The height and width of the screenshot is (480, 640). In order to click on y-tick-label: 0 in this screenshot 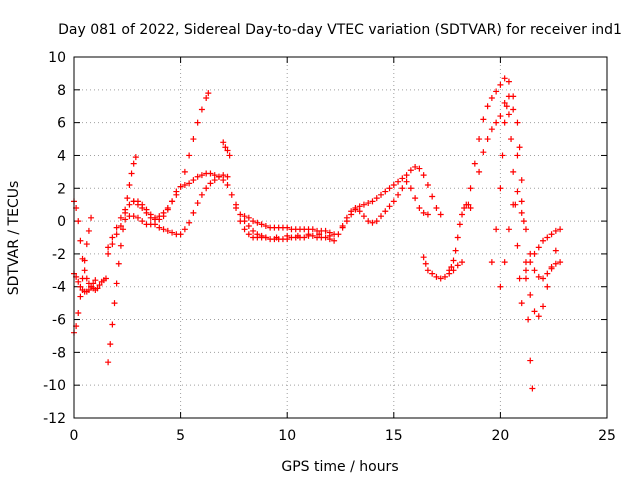, I will do `click(61, 222)`.